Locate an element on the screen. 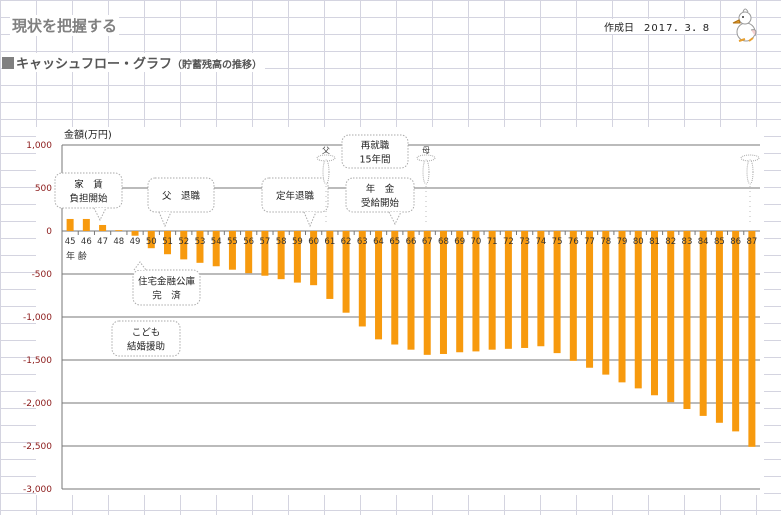 This screenshot has width=781, height=515. date-label: 作成日 is located at coordinates (619, 28).